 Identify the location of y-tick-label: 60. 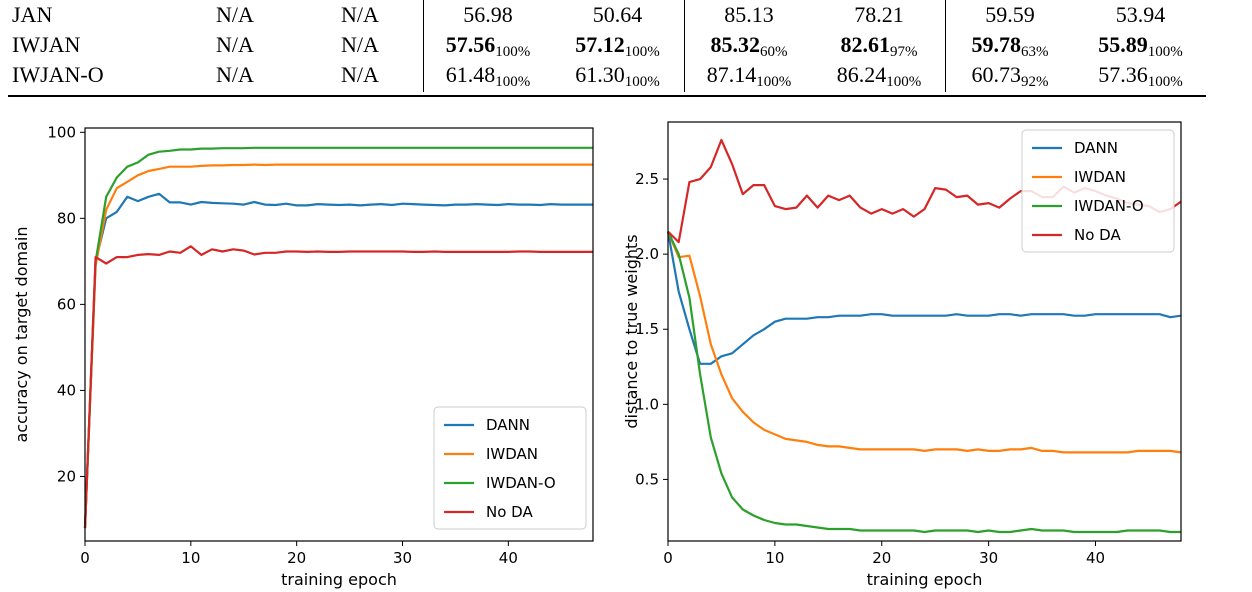
(66, 304).